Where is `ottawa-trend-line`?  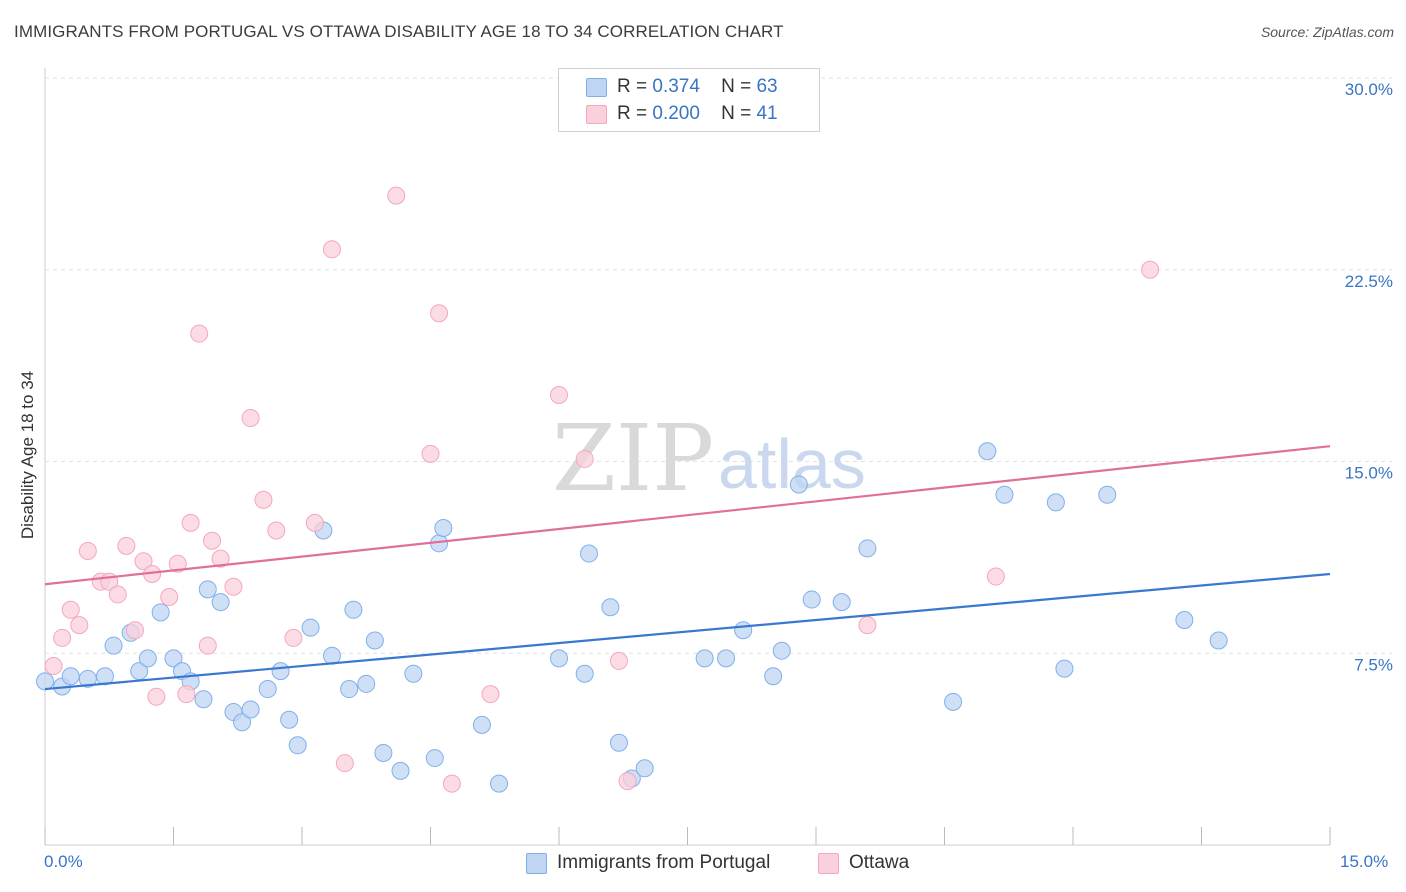 ottawa-trend-line is located at coordinates (687, 515).